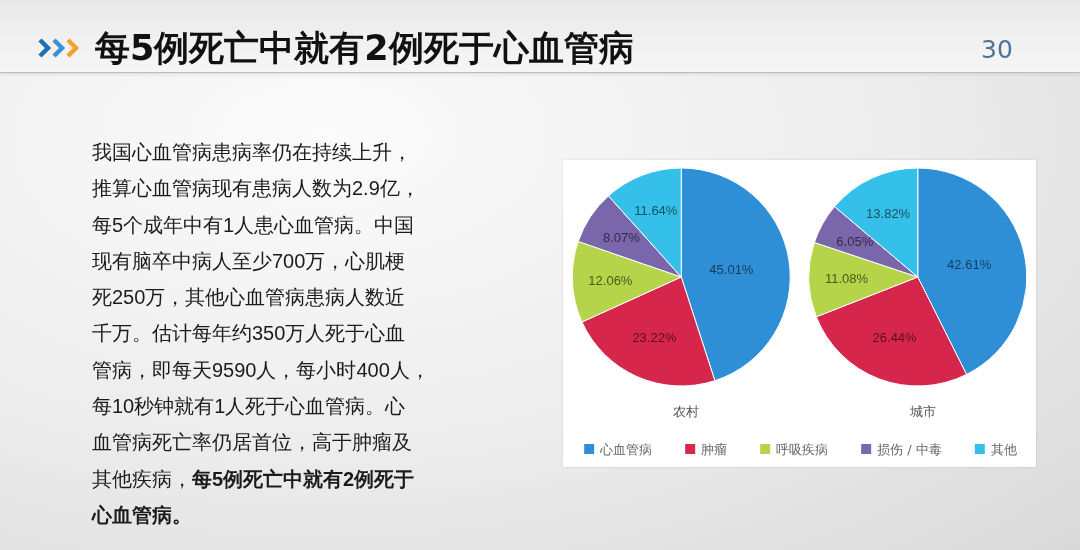  I want to click on legend-label: 呼吸疾病, so click(802, 449).